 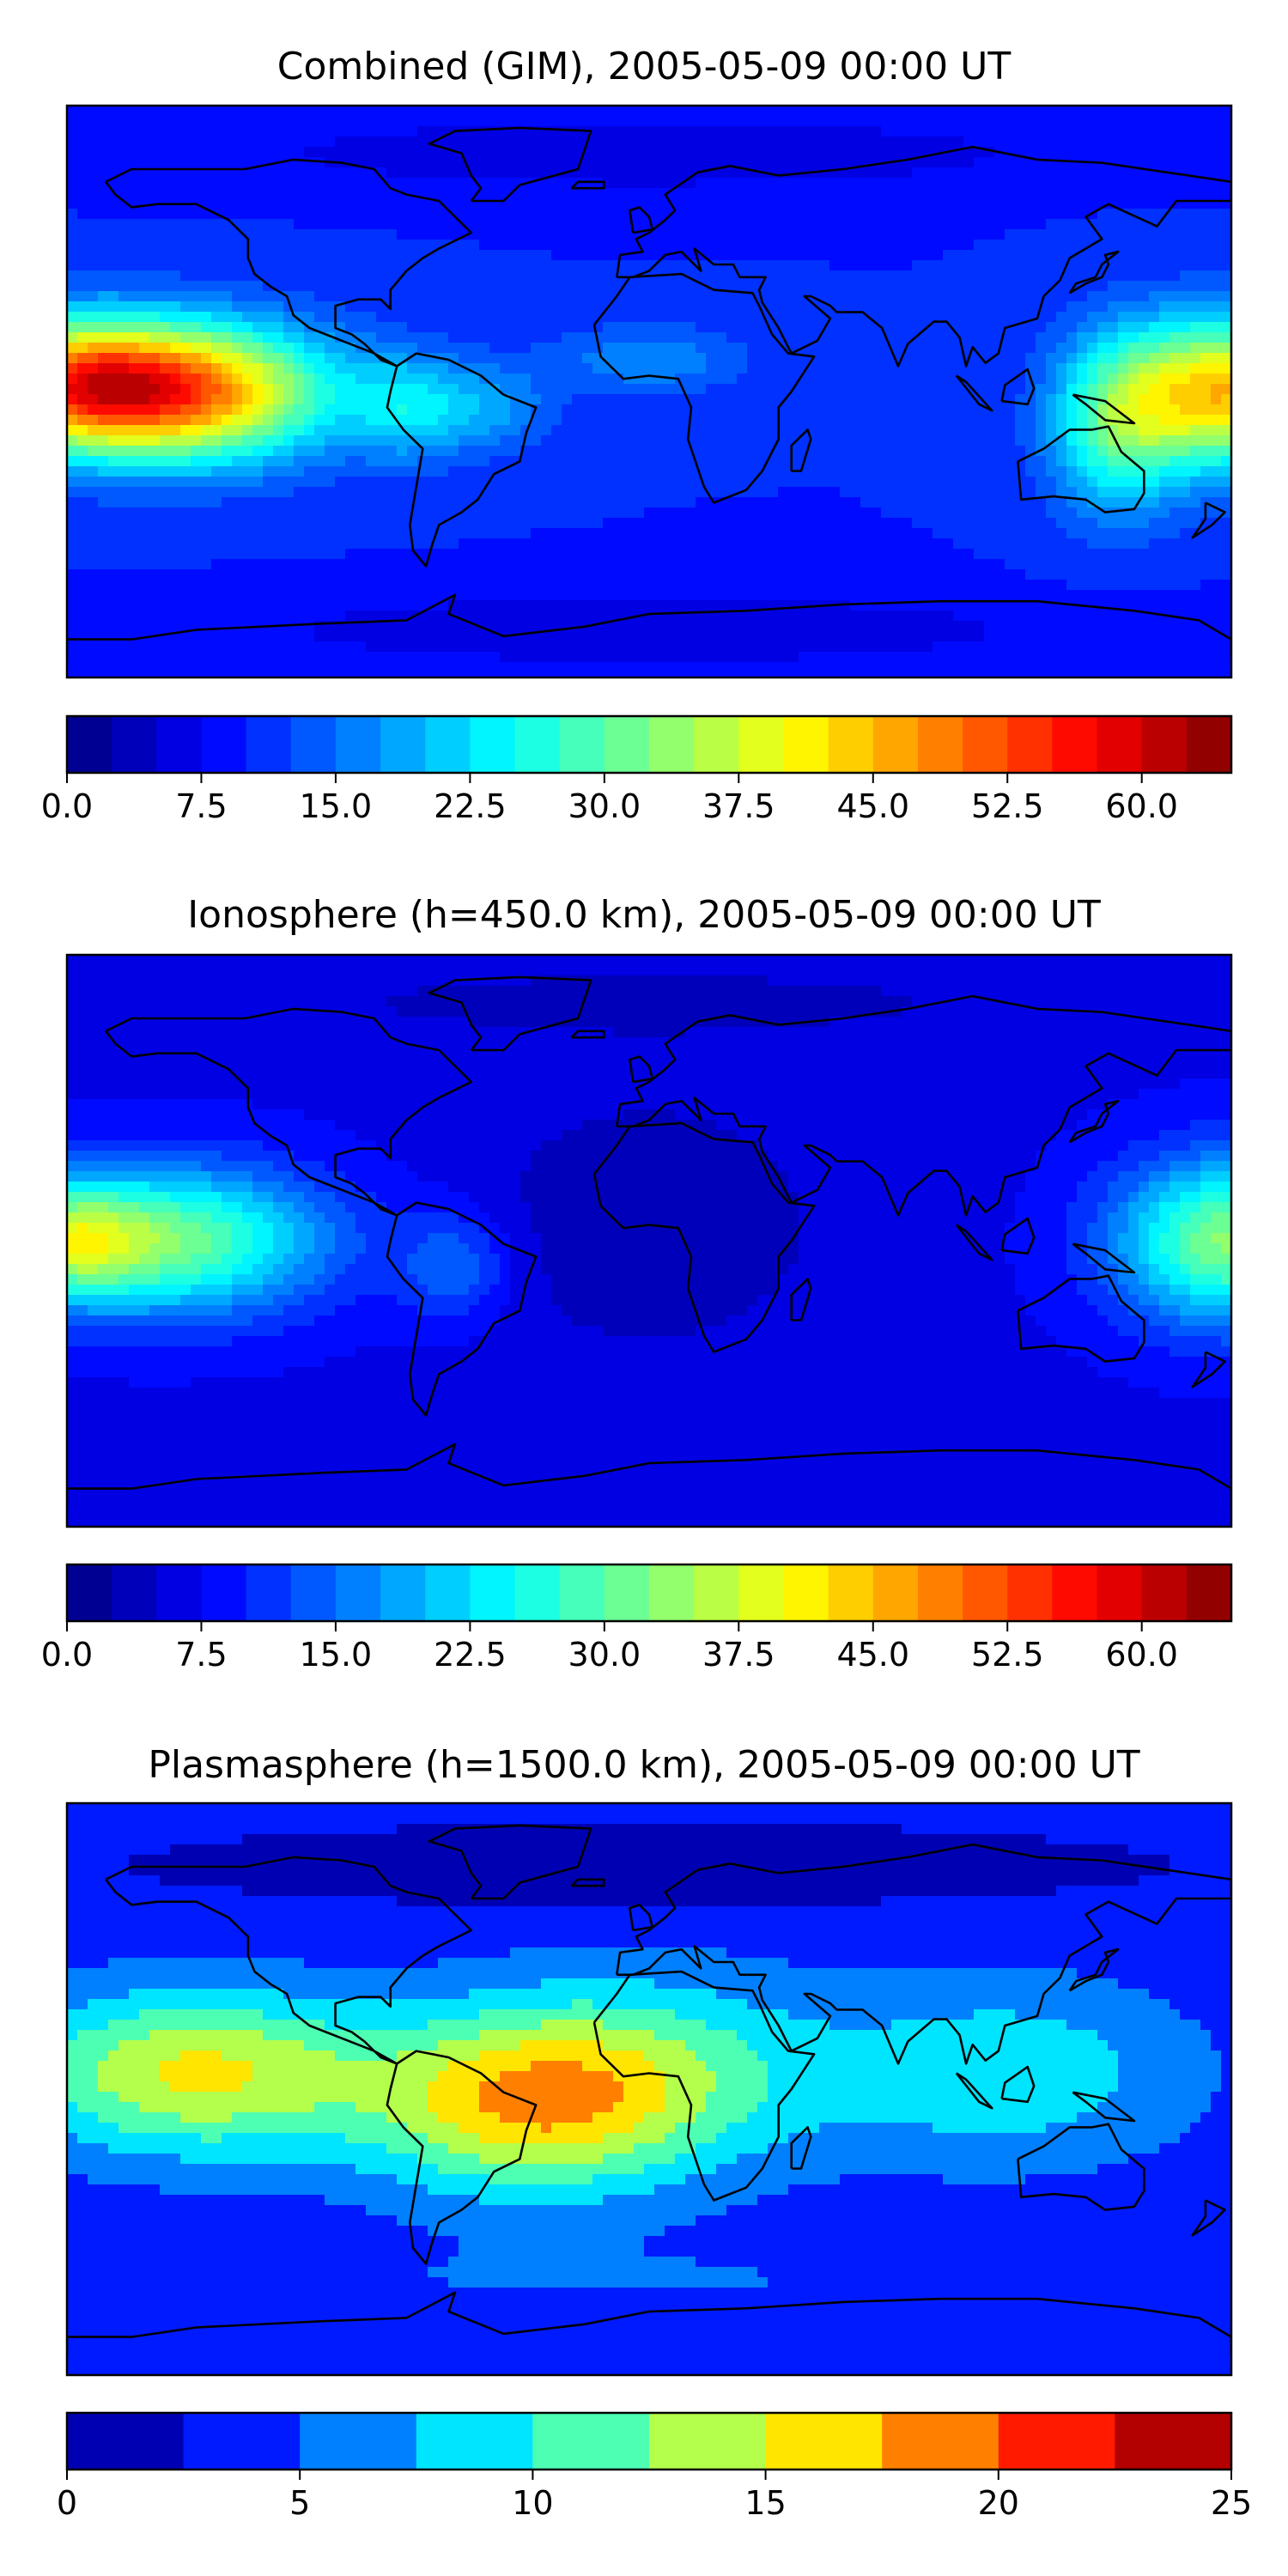 What do you see at coordinates (801, 2148) in the screenshot?
I see `coast-madagascar` at bounding box center [801, 2148].